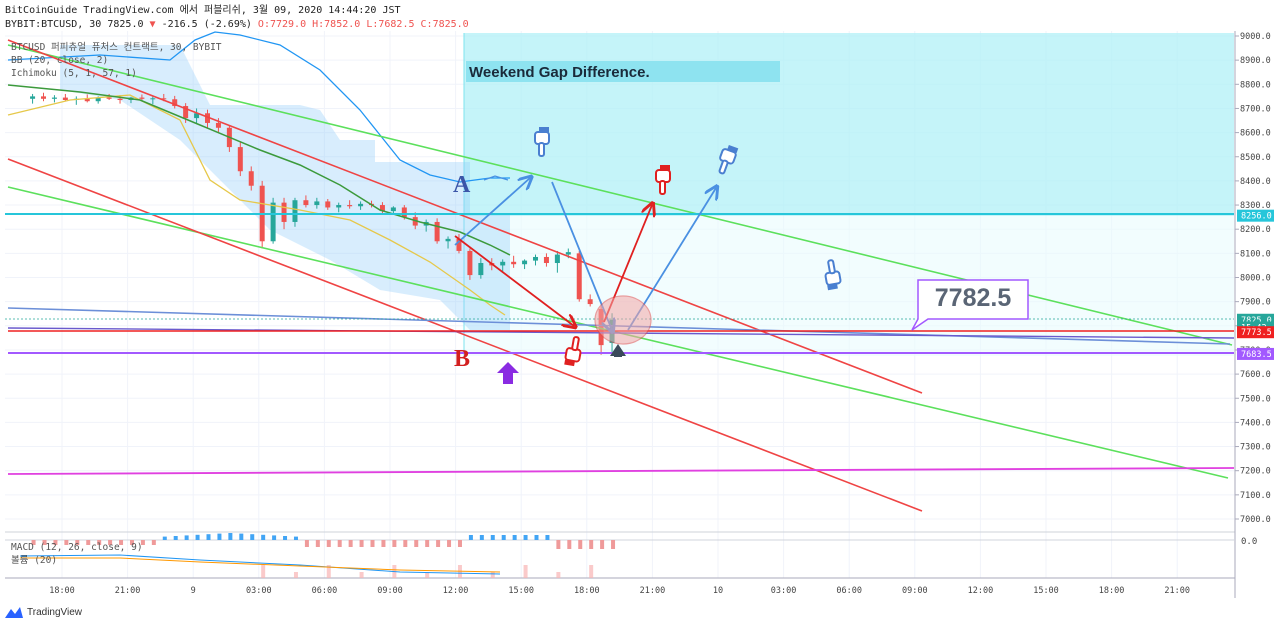  What do you see at coordinates (62, 591) in the screenshot?
I see `time-tick-label: 18:00` at bounding box center [62, 591].